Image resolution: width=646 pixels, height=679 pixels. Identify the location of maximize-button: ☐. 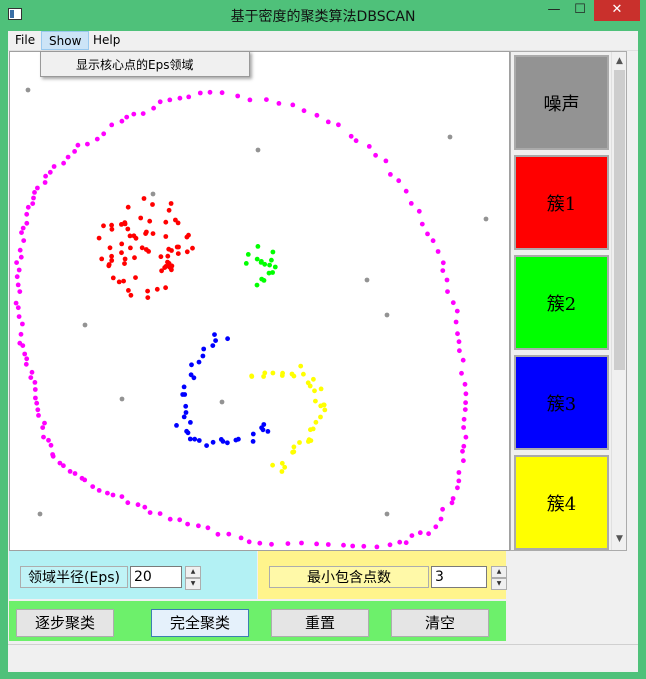
(580, 9).